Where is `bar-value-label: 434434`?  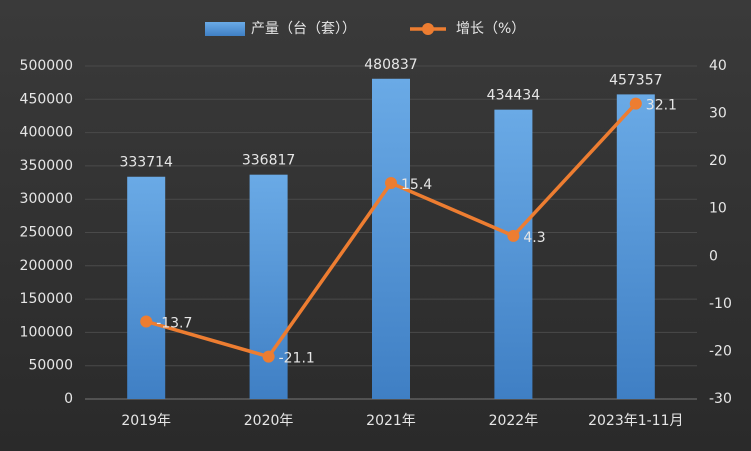
bar-value-label: 434434 is located at coordinates (514, 96).